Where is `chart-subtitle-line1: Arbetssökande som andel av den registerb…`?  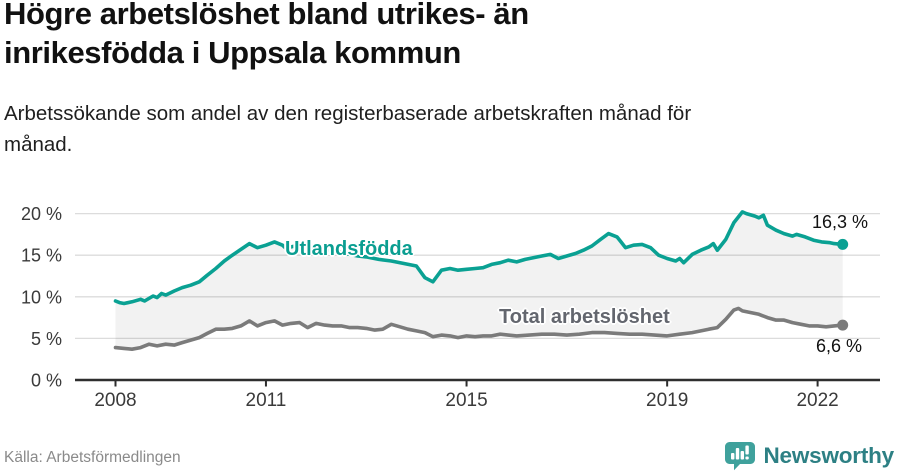 chart-subtitle-line1: Arbetssökande som andel av den registerb… is located at coordinates (348, 113).